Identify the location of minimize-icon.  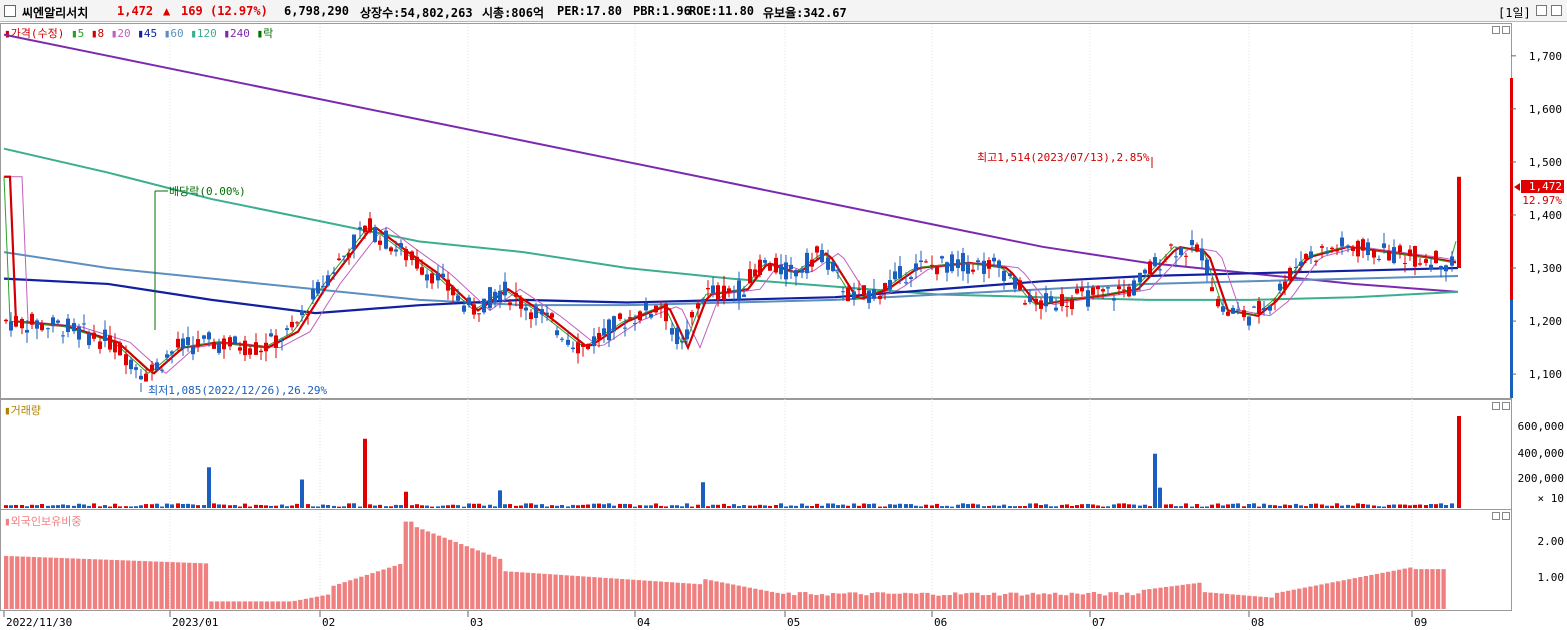
(1541, 10).